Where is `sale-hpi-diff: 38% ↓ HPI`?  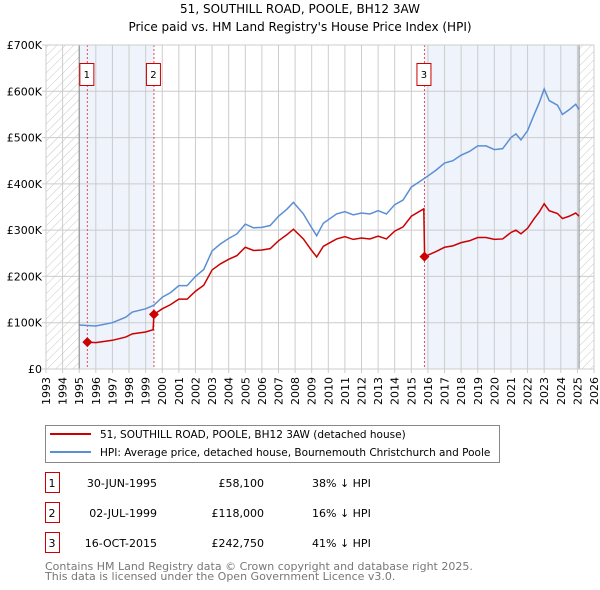 sale-hpi-diff: 38% ↓ HPI is located at coordinates (341, 483).